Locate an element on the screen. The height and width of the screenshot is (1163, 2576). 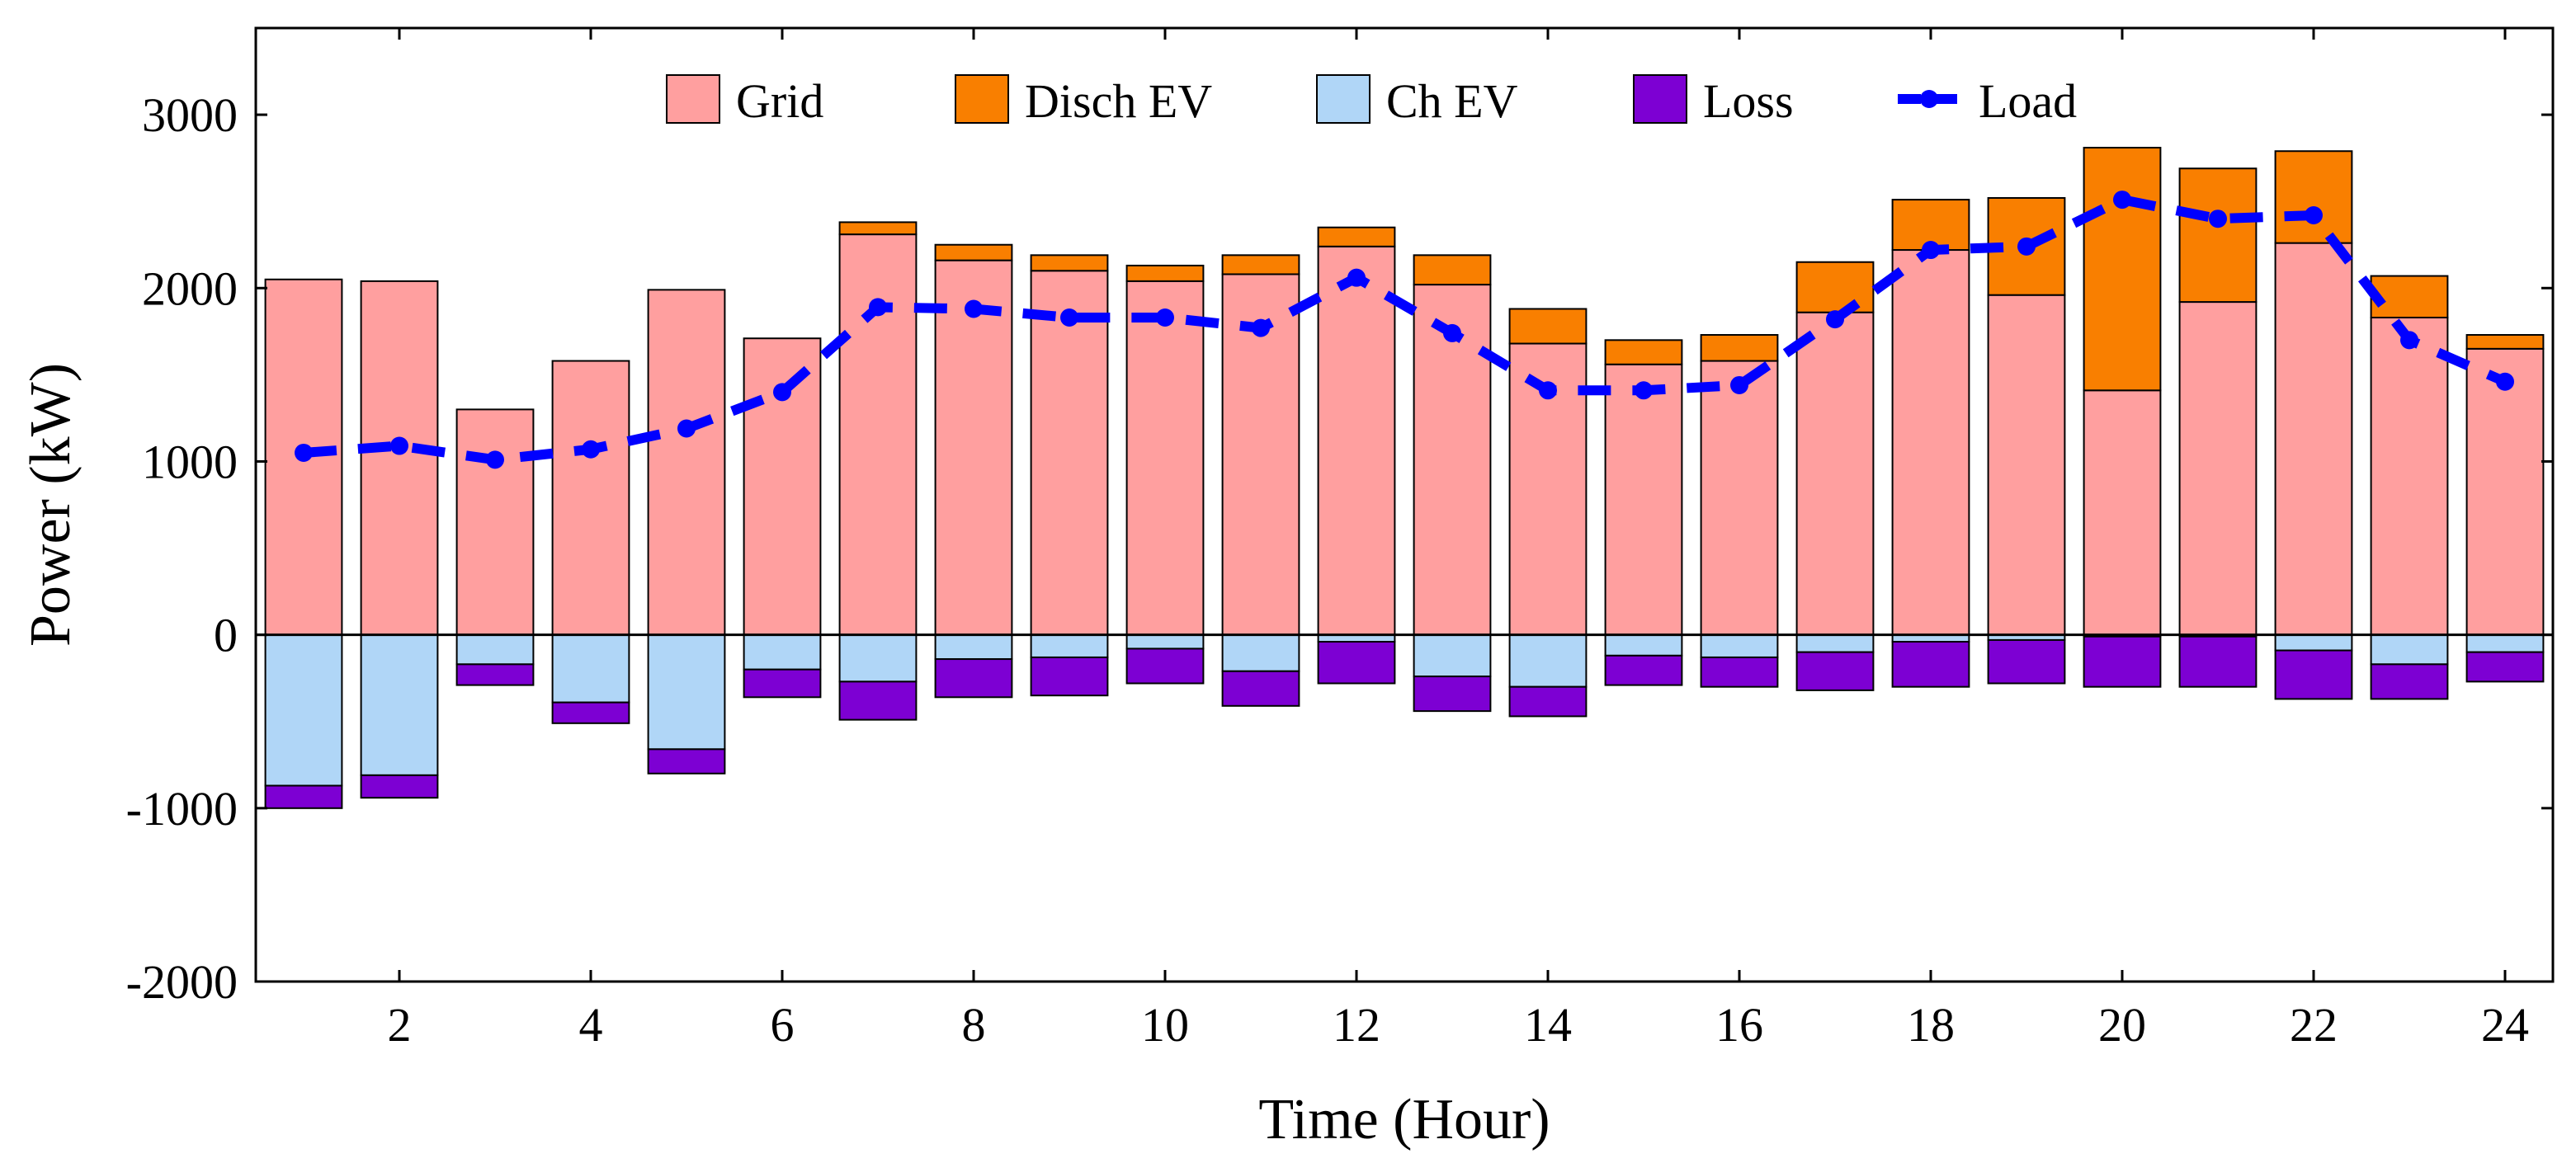
legend: Grid Disch EV Ch EV Loss Load is located at coordinates (1371, 101).